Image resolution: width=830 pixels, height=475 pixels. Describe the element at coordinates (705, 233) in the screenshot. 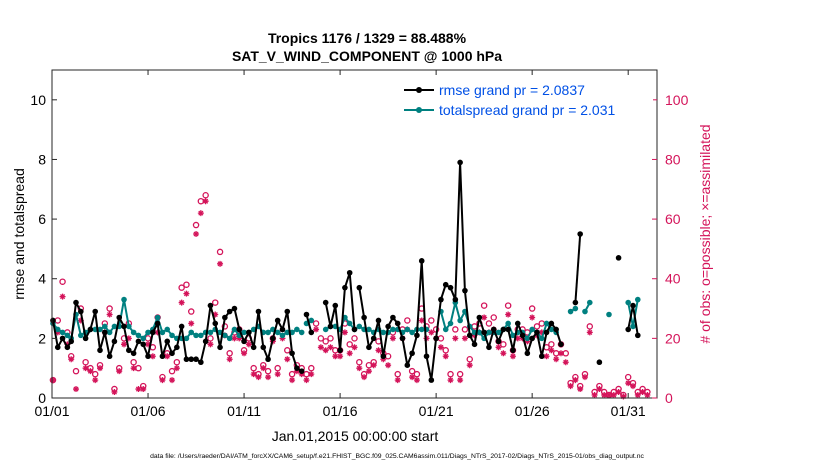

I see `y-axis-label-right: # of obs: o=possible; ×=assimilated` at that location.